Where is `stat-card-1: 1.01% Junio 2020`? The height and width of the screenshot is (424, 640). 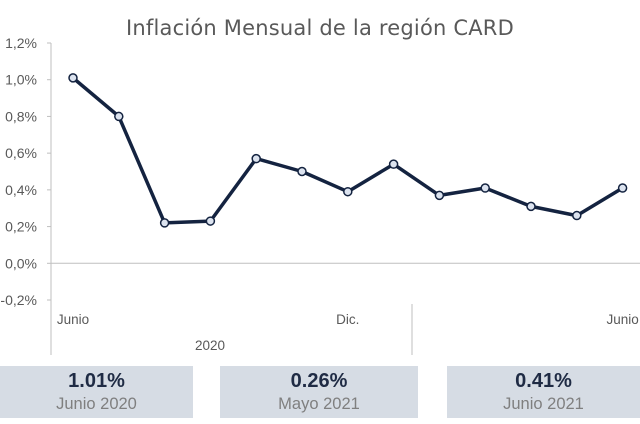 stat-card-1: 1.01% Junio 2020 is located at coordinates (96, 392).